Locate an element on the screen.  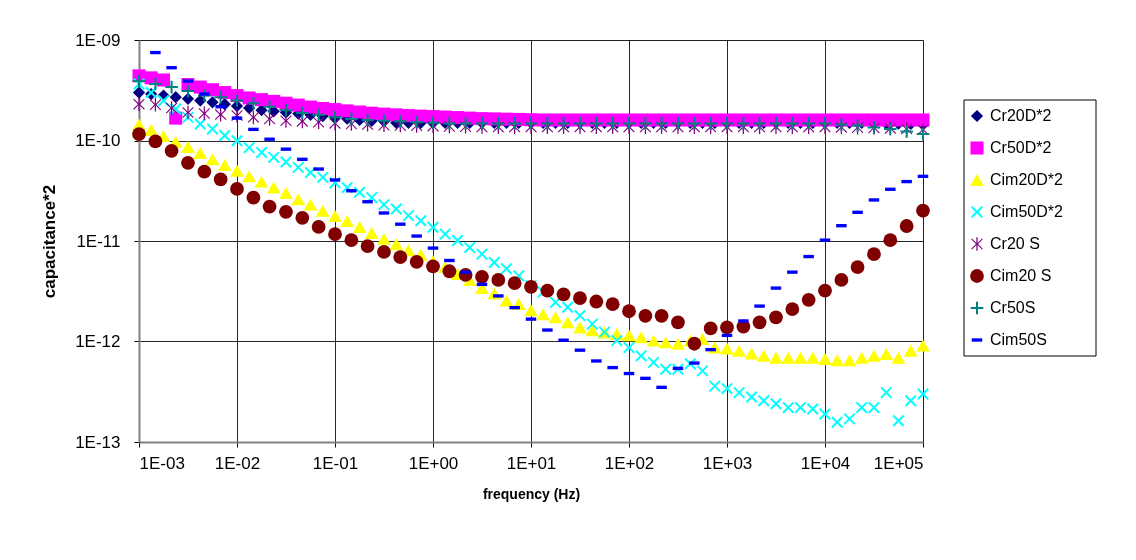
legend-label: Cr50S is located at coordinates (1013, 307).